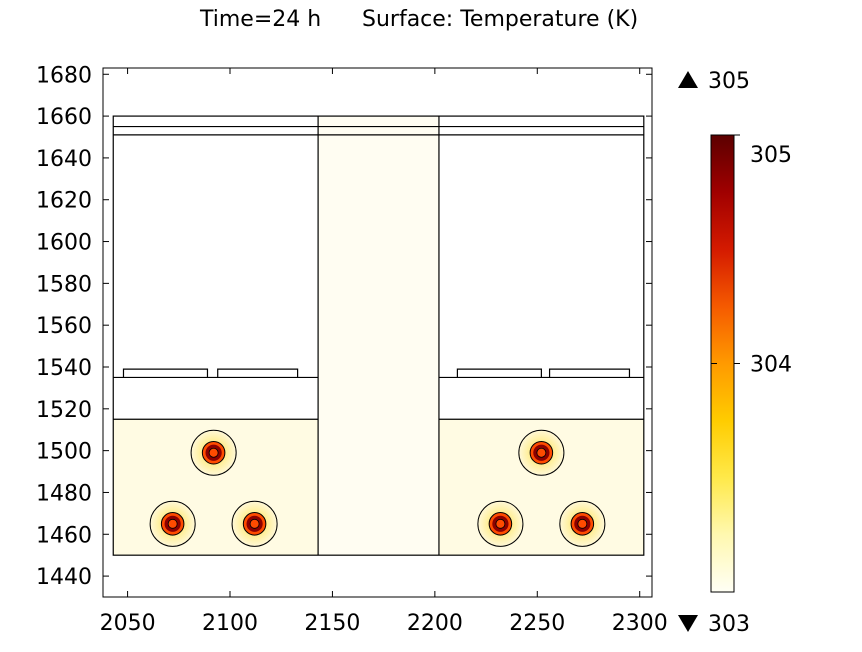 Image resolution: width=862 pixels, height=652 pixels. Describe the element at coordinates (64, 75) in the screenshot. I see `y-tick-label: 1680` at that location.